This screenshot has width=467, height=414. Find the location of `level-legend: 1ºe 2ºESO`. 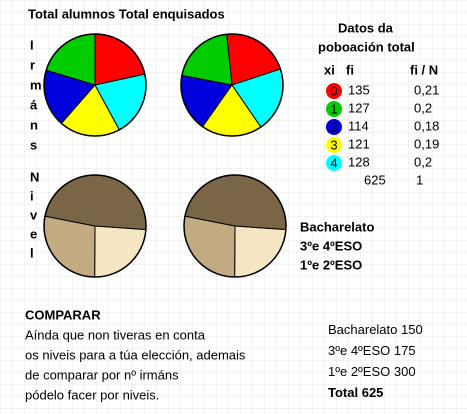

level-legend: 1ºe 2ºESO is located at coordinates (331, 264).